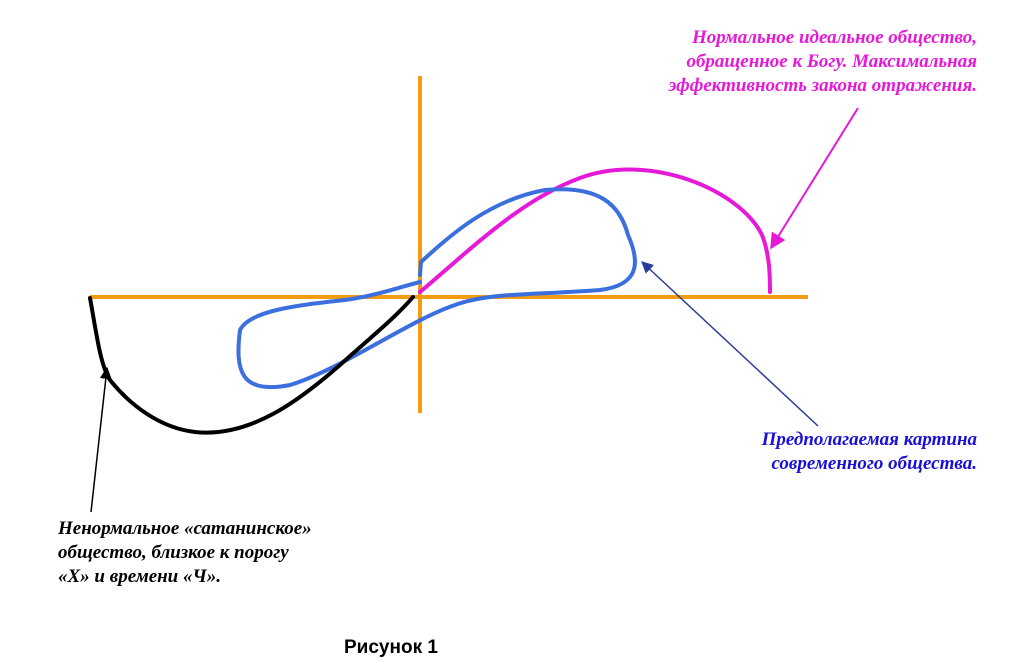 The width and height of the screenshot is (1017, 661). I want to click on modern-label-line: современного общества., so click(874, 463).